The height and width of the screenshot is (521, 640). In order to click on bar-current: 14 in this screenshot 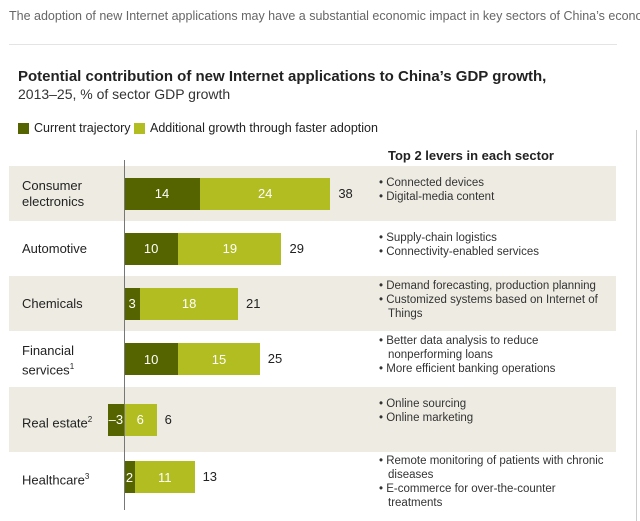, I will do `click(162, 193)`.